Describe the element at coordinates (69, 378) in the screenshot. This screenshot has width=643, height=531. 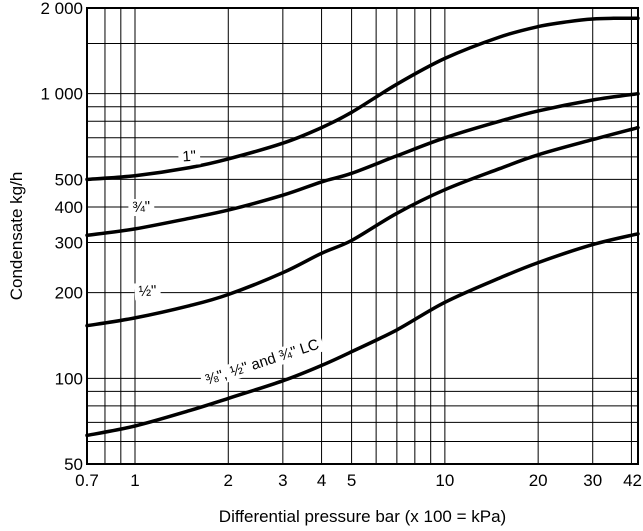
I see `y-tick-label: 100` at that location.